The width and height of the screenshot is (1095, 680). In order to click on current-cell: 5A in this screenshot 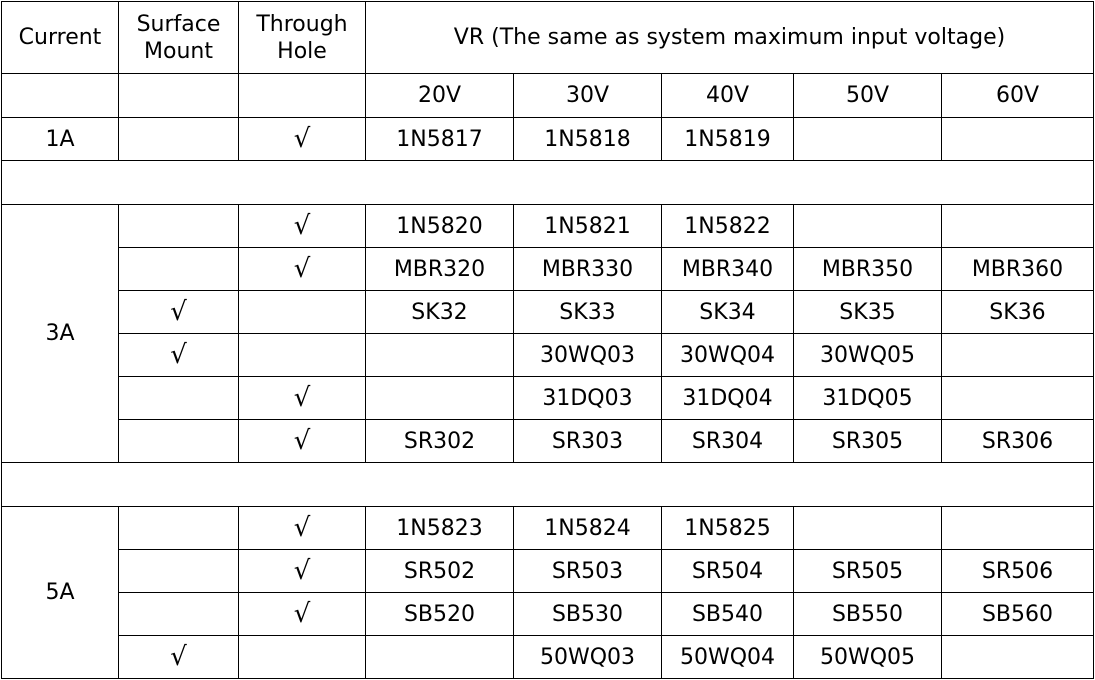, I will do `click(60, 592)`.